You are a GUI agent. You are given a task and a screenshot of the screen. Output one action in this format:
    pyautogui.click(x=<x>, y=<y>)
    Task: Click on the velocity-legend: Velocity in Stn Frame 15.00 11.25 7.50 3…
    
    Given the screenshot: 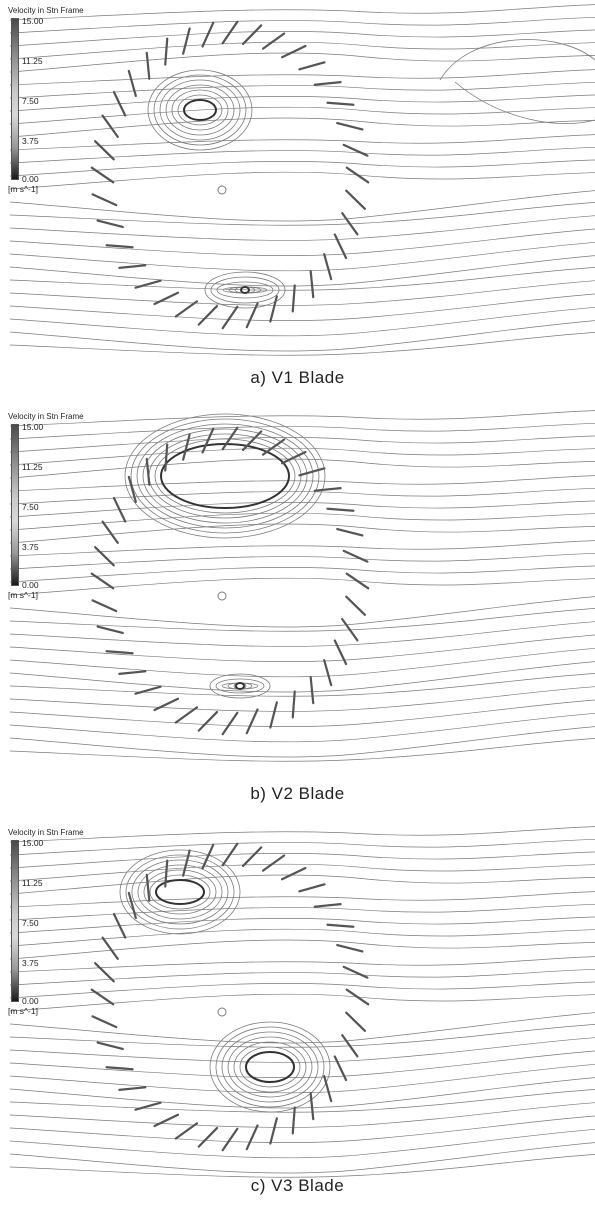 What is the action you would take?
    pyautogui.click(x=58, y=509)
    